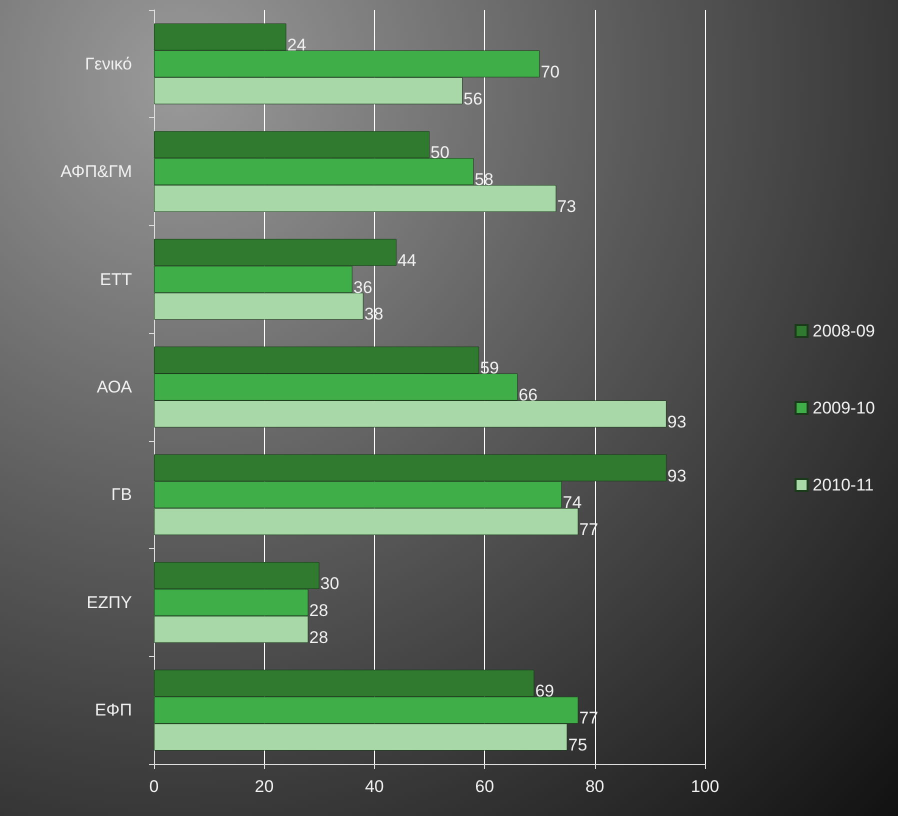 This screenshot has height=816, width=898. I want to click on data-label: 36, so click(362, 287).